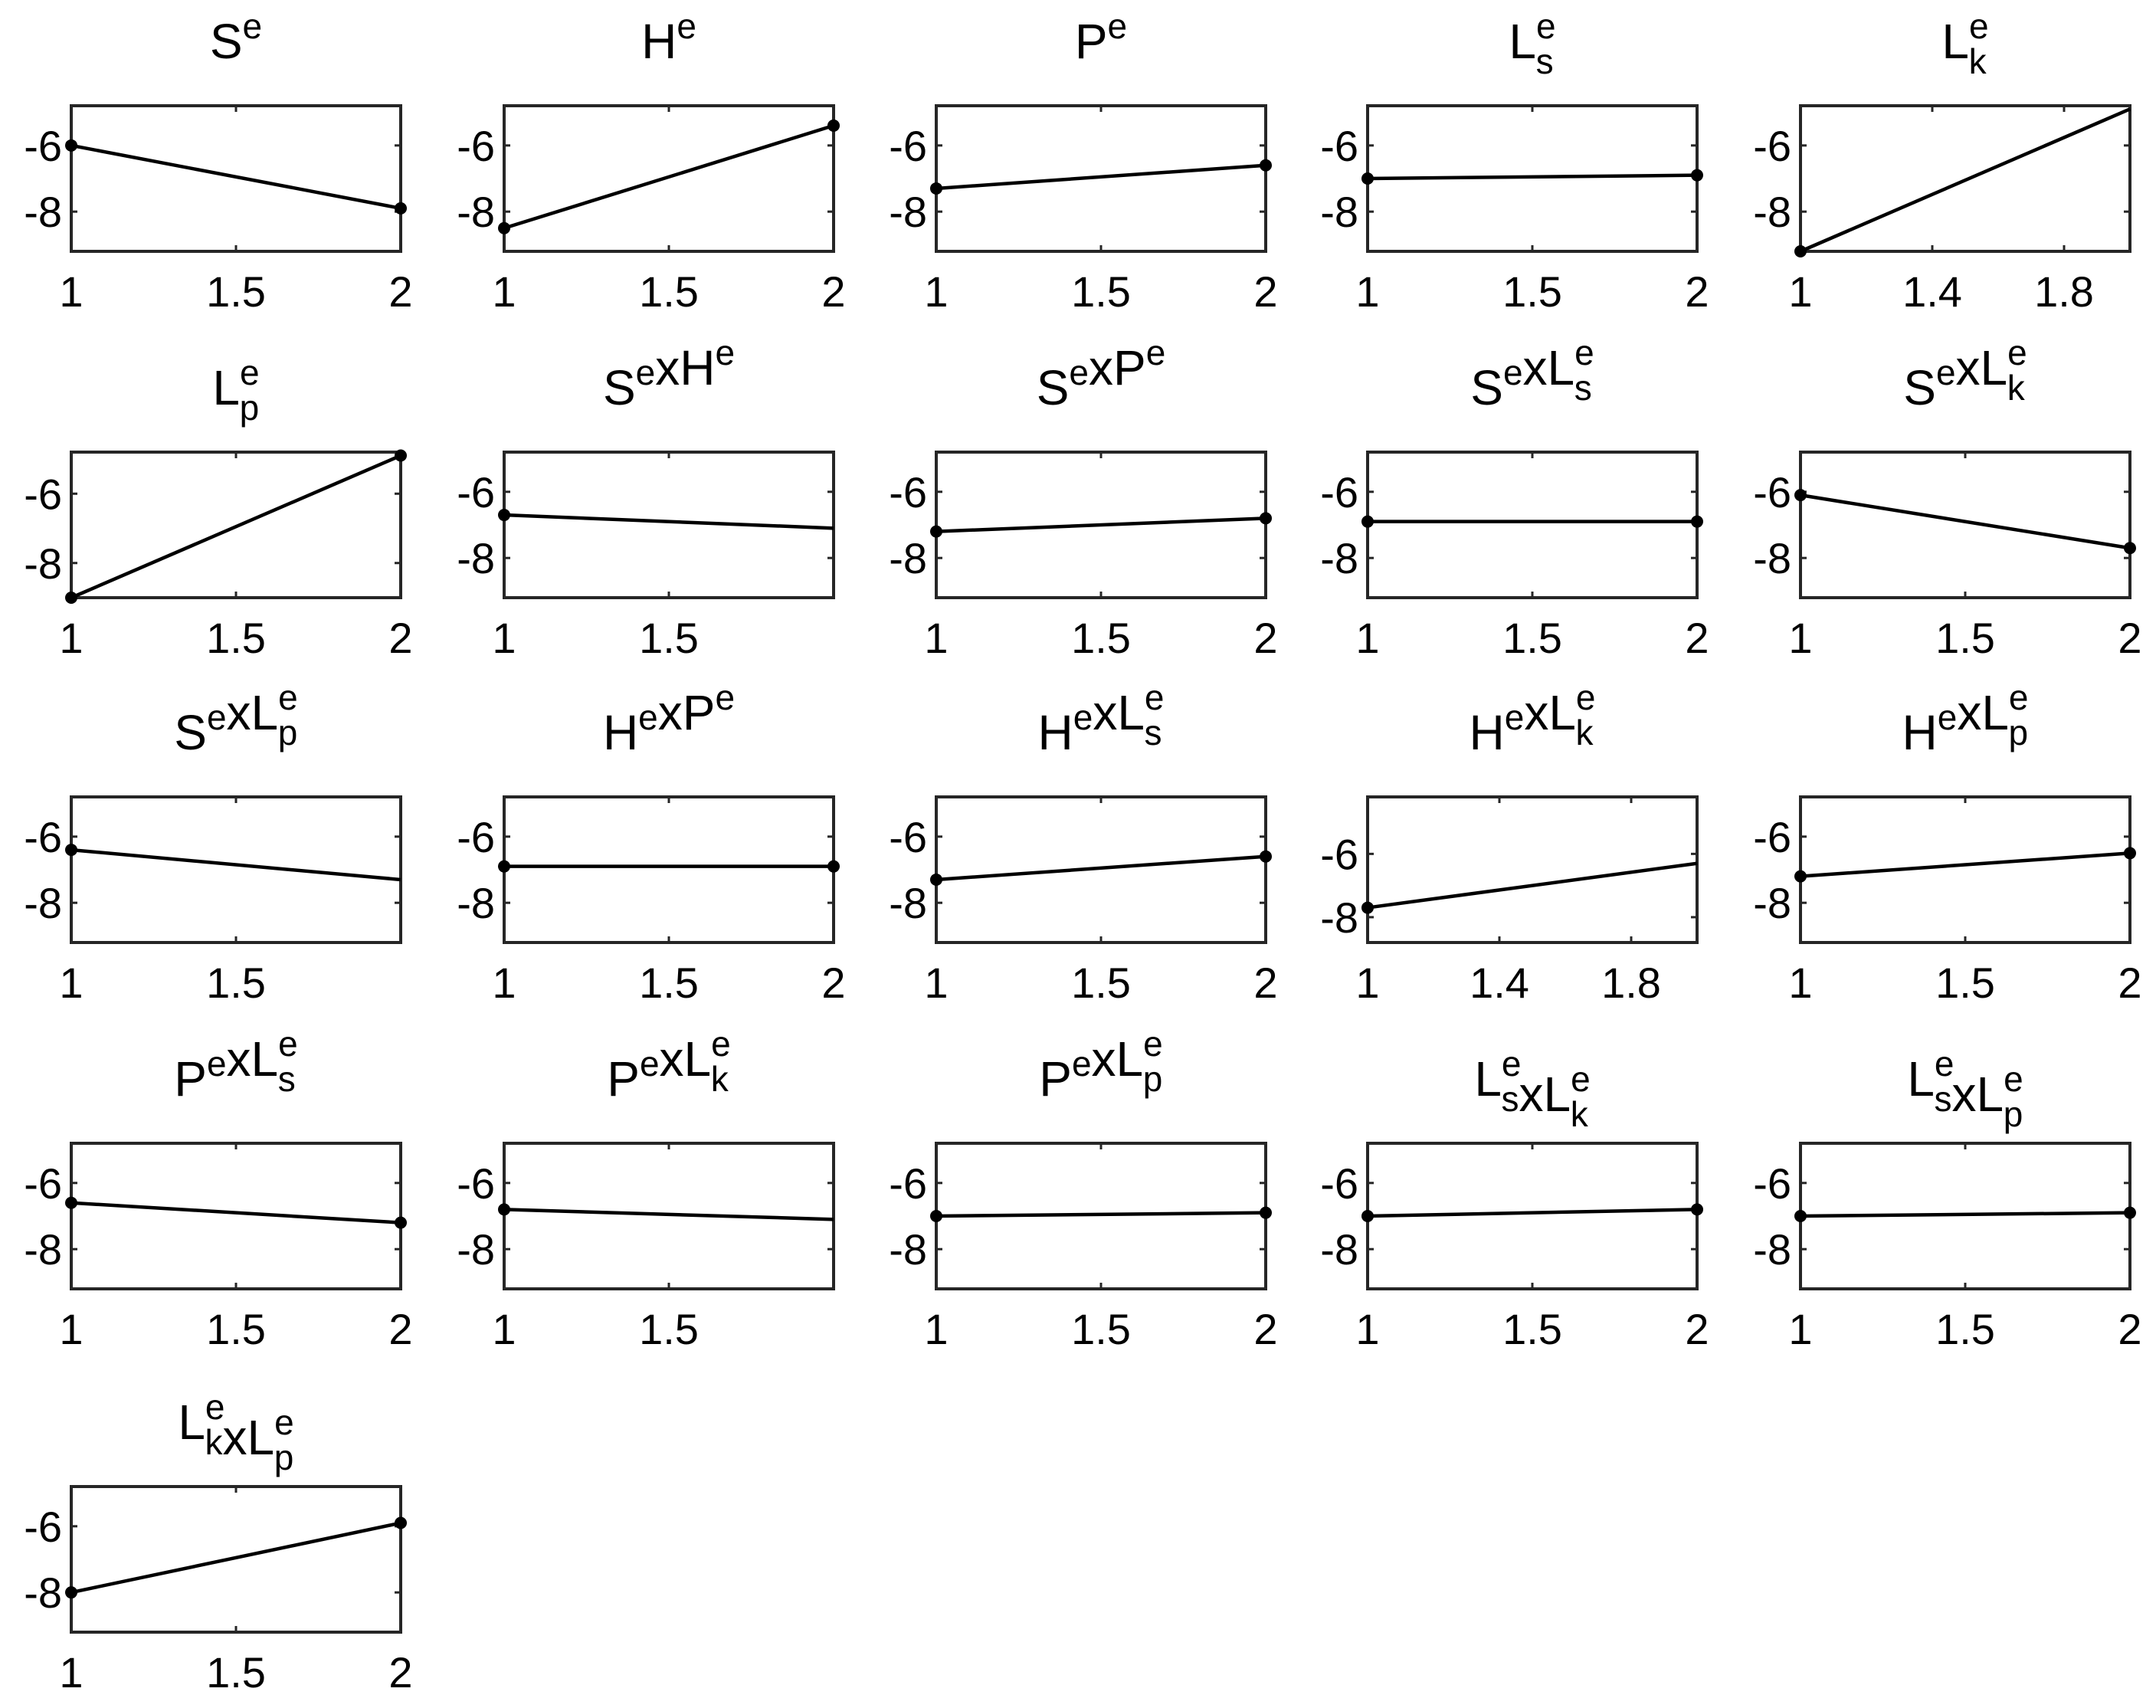 The image size is (2156, 1708). I want to click on panel-title: HexLe k, so click(1533, 718).